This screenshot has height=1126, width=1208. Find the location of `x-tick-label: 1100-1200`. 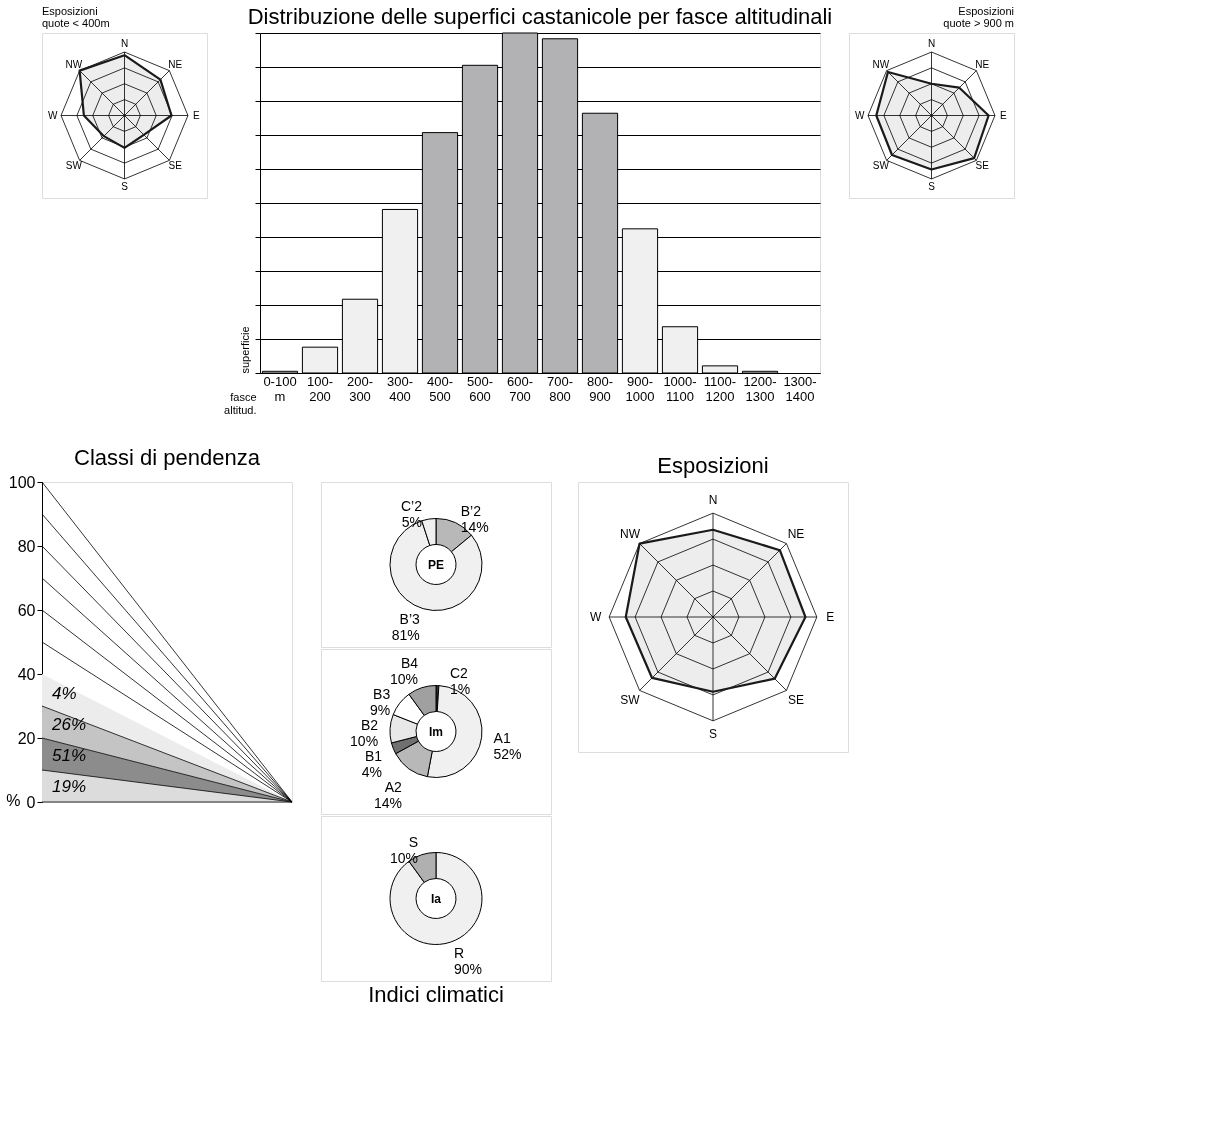

x-tick-label: 1100-1200 is located at coordinates (720, 388).